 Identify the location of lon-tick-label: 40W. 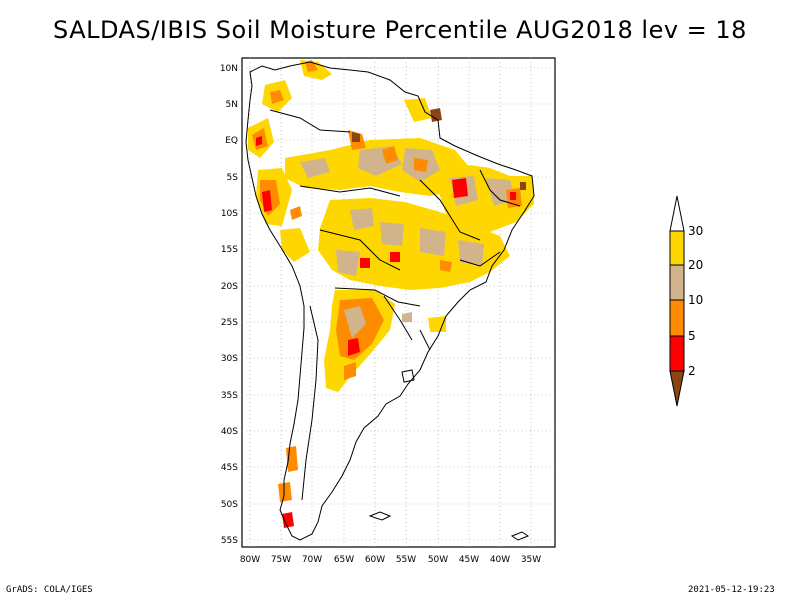
(500, 560).